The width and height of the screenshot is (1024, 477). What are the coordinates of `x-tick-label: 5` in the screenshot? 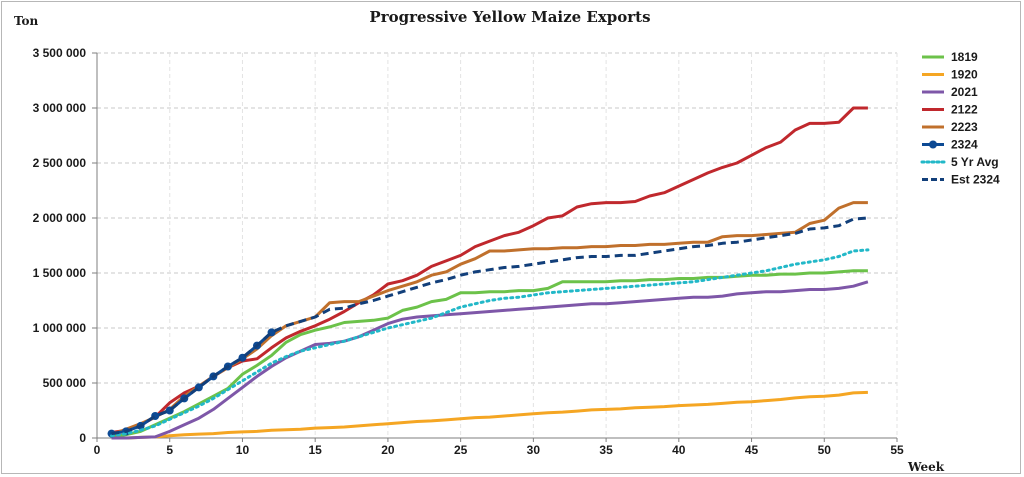 It's located at (169, 450).